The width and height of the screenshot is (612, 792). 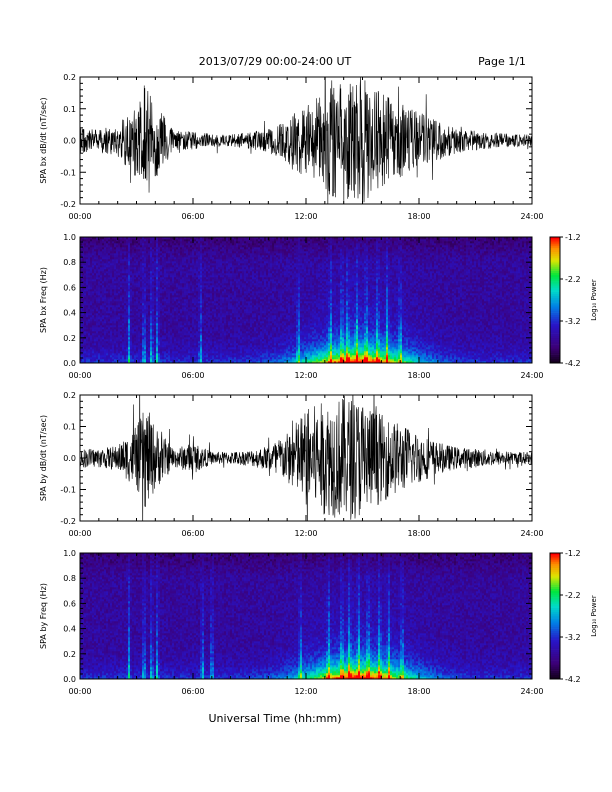 What do you see at coordinates (502, 61) in the screenshot?
I see `page-number: Page 1/1` at bounding box center [502, 61].